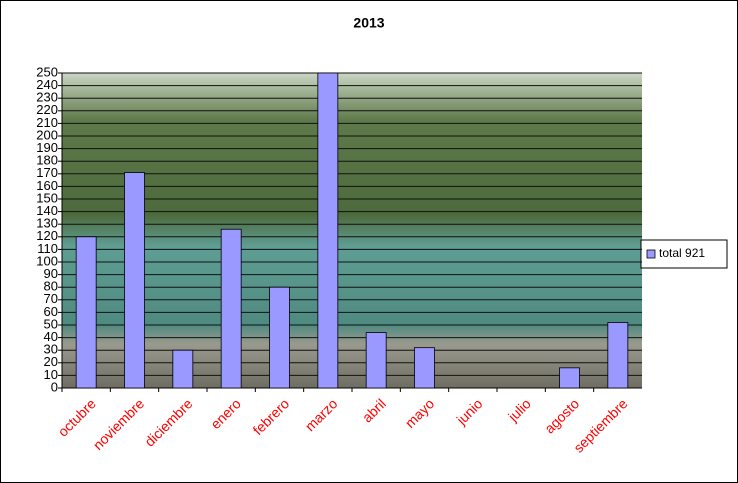 Image resolution: width=738 pixels, height=483 pixels. I want to click on y-tick-label: 250, so click(47, 71).